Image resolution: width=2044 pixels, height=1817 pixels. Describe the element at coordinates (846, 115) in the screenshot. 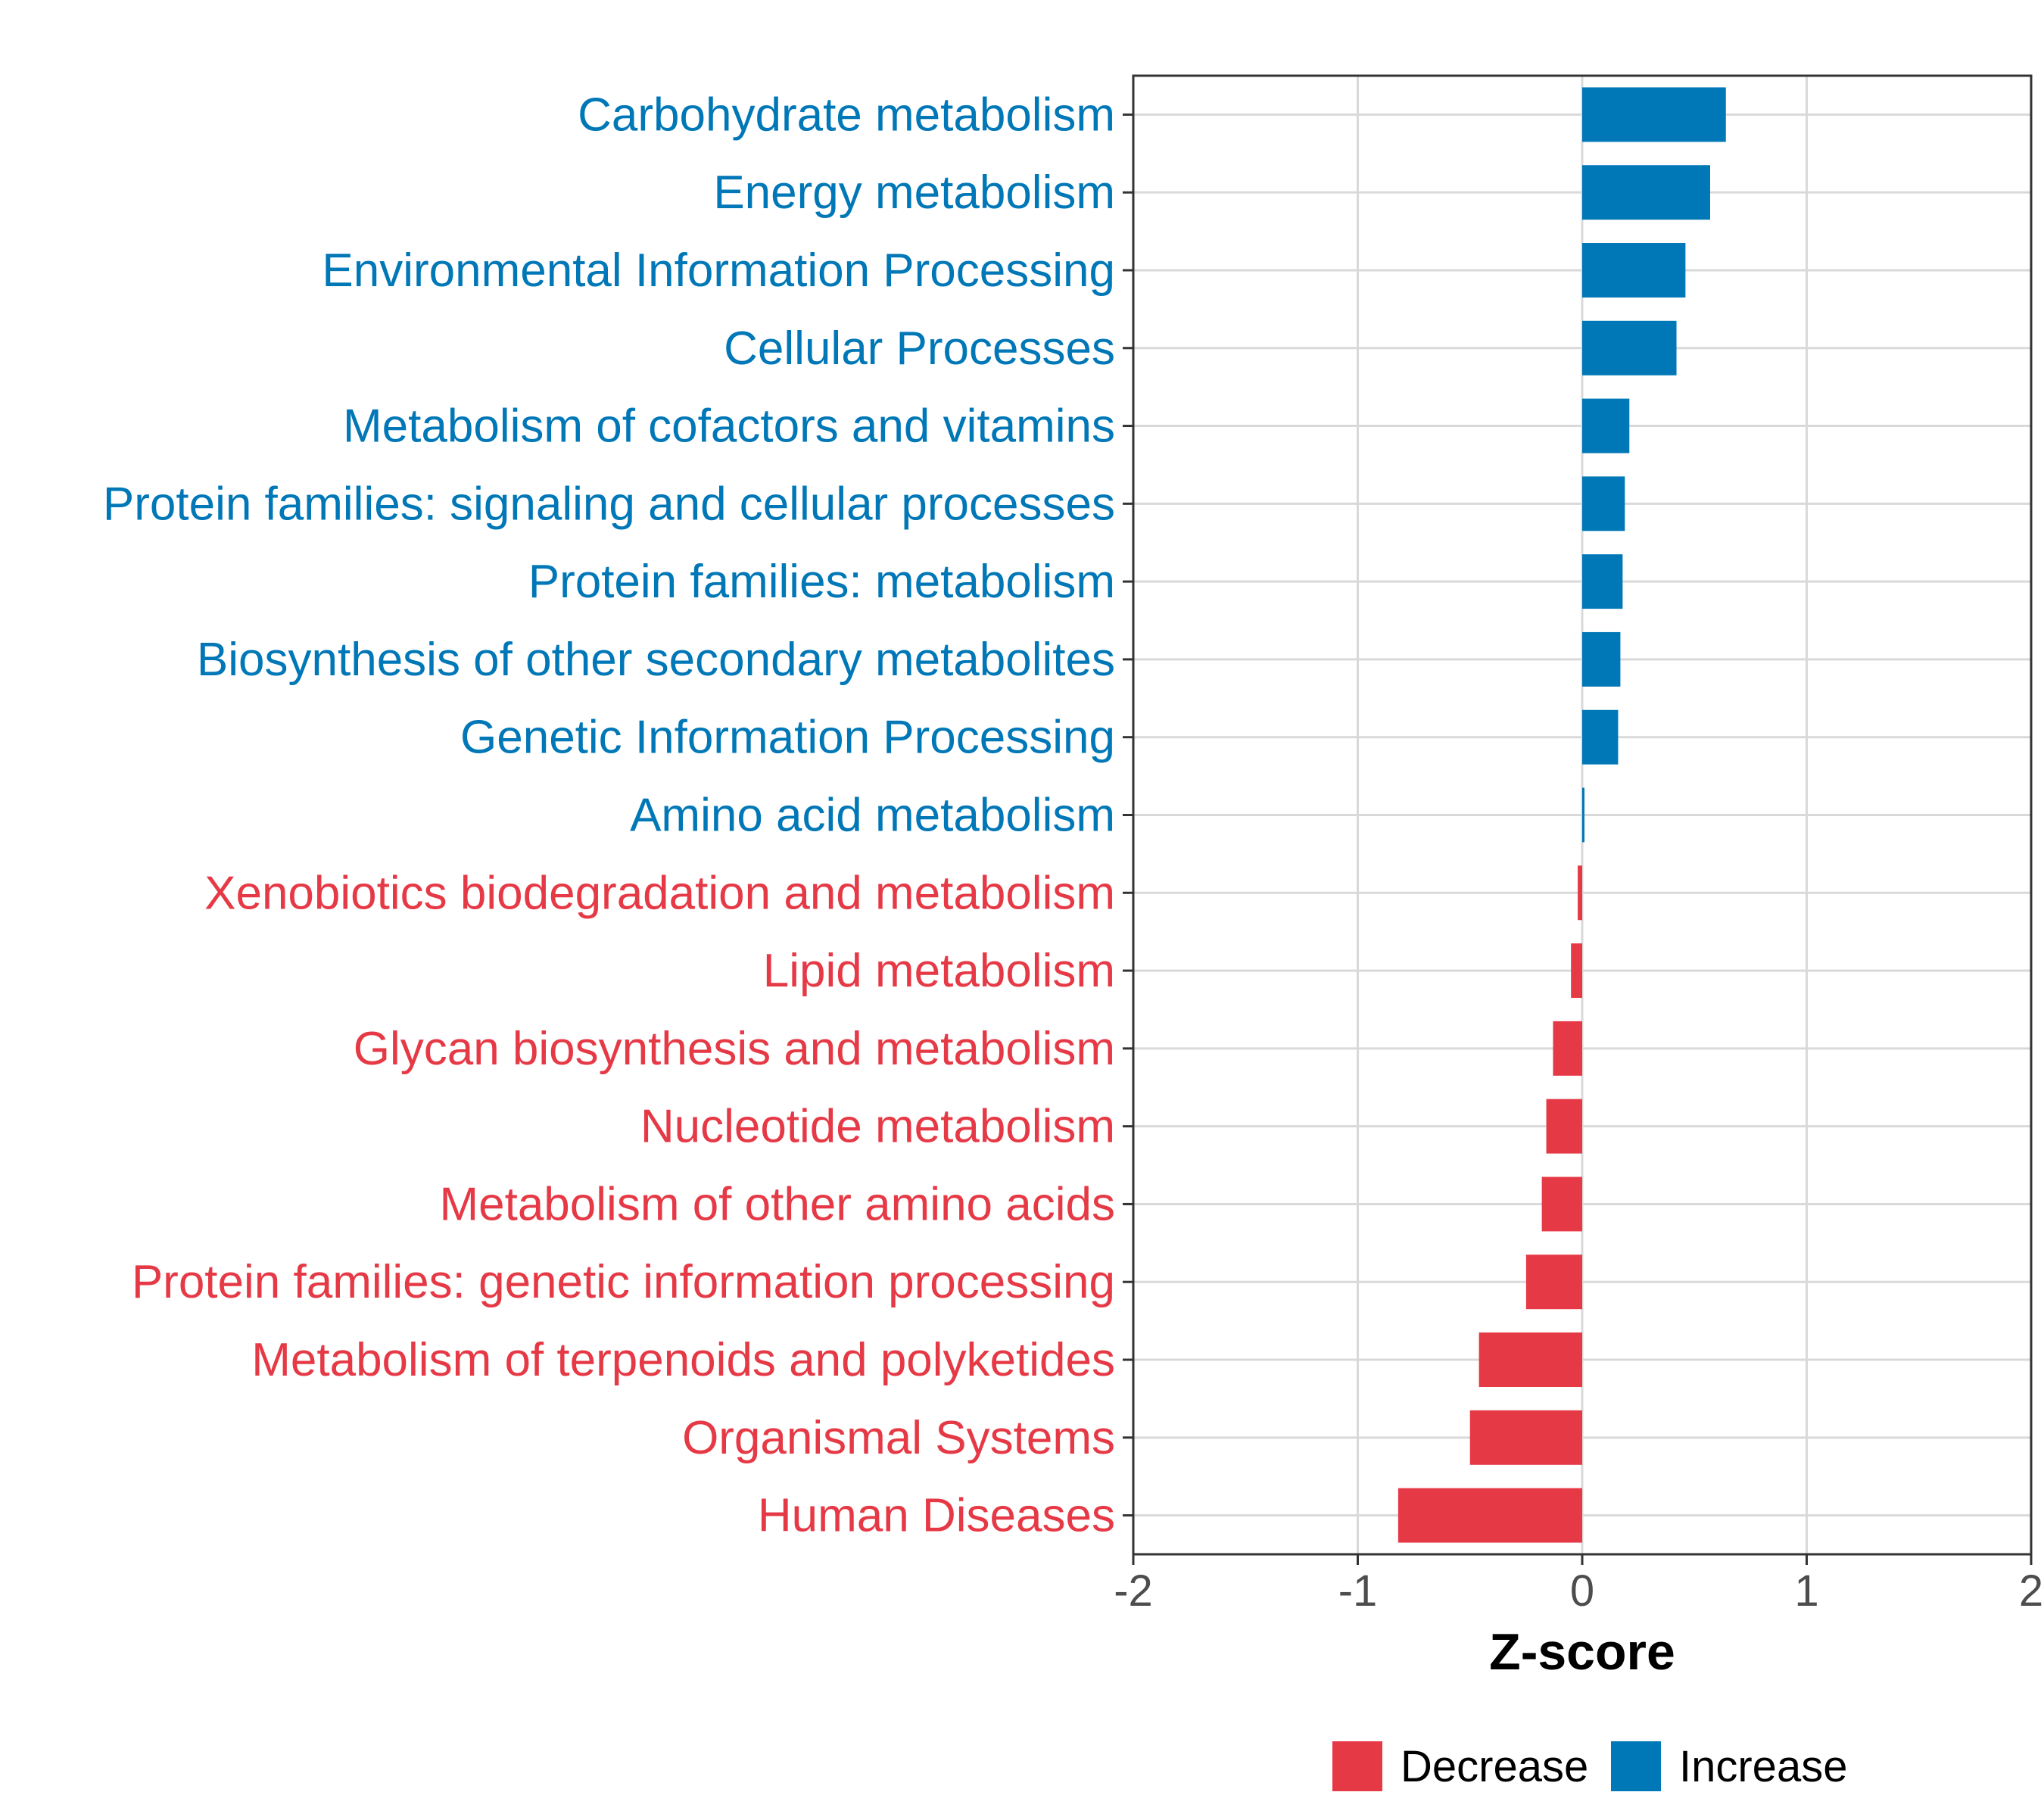

I see `category-label-0: Carbohydrate metabolism` at that location.